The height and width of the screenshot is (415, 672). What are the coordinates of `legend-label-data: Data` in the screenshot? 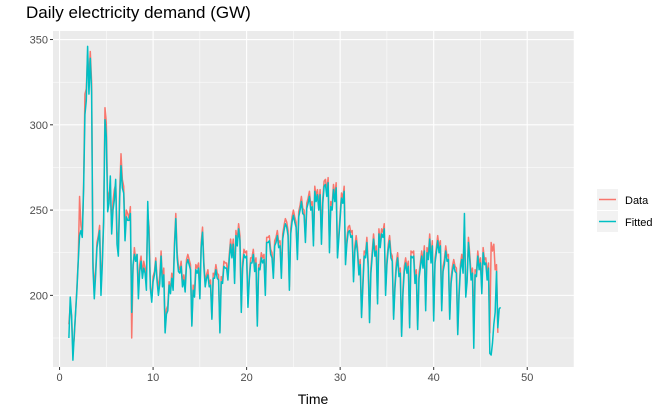 It's located at (637, 201).